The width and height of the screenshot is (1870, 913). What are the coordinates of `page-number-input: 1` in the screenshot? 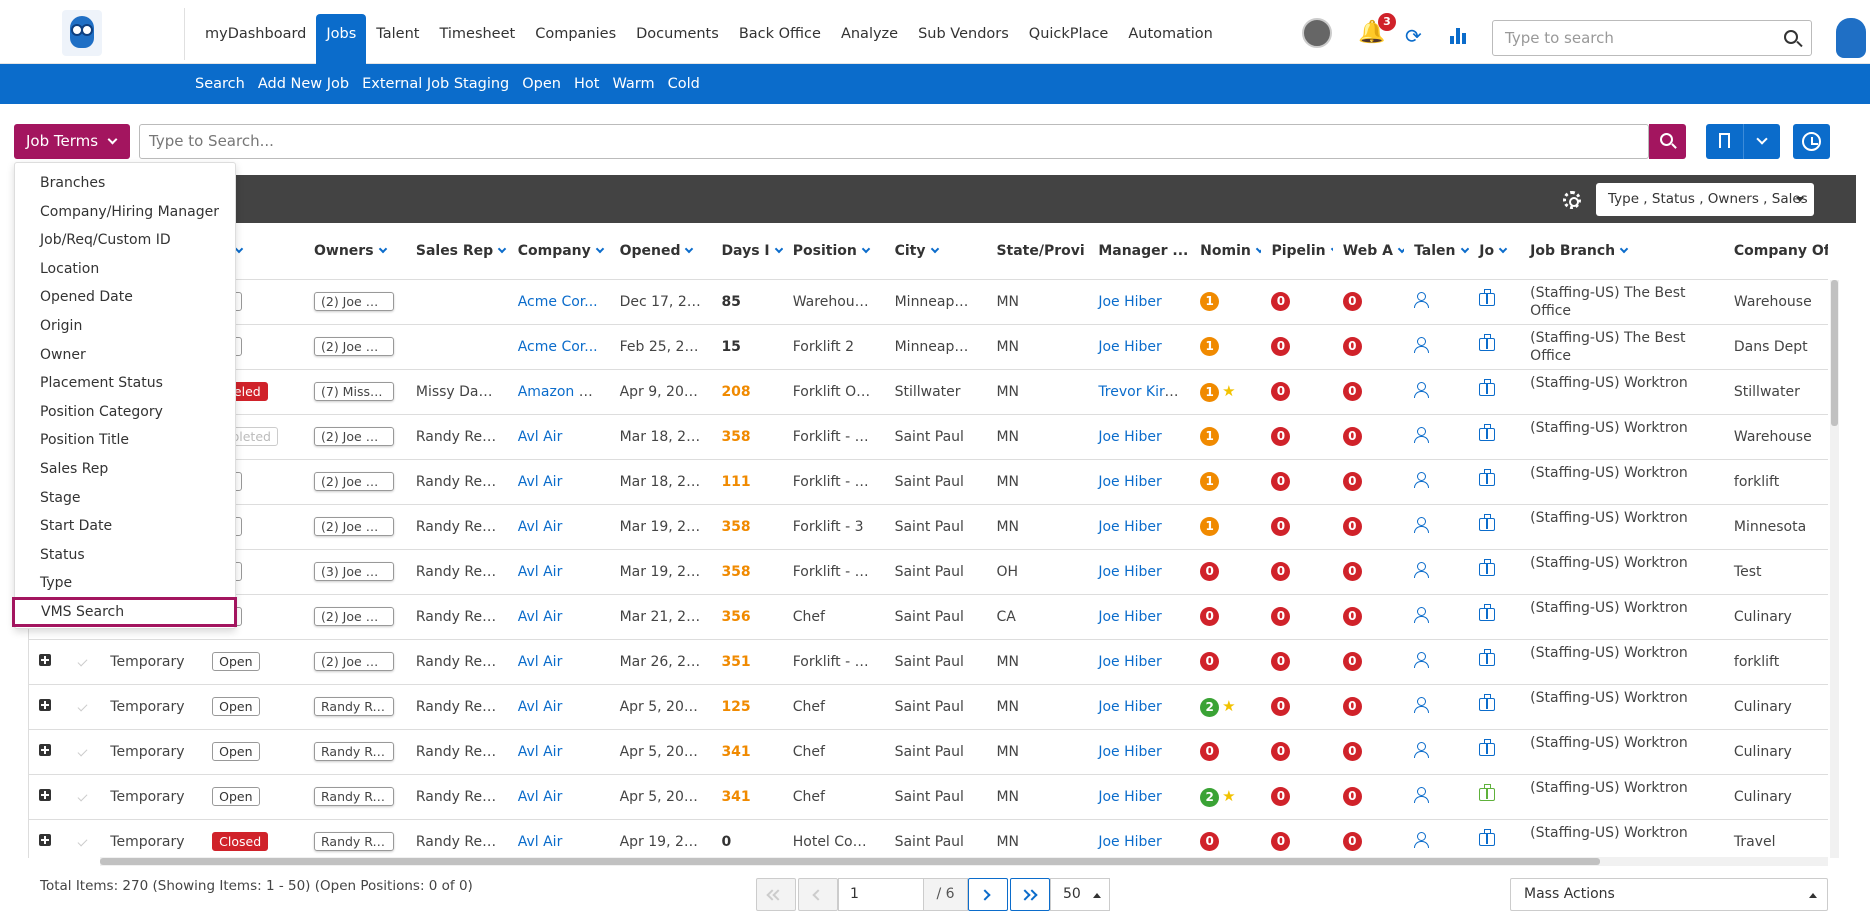 It's located at (881, 894).